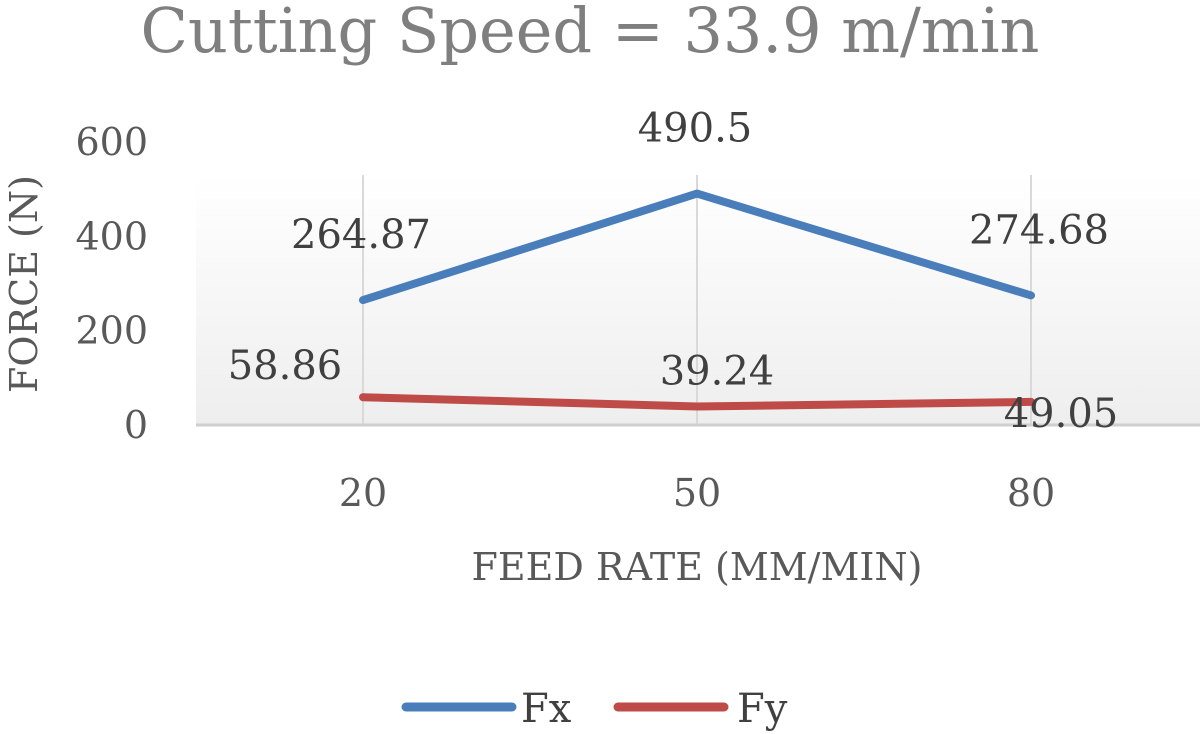  What do you see at coordinates (697, 247) in the screenshot?
I see `series-line-fx` at bounding box center [697, 247].